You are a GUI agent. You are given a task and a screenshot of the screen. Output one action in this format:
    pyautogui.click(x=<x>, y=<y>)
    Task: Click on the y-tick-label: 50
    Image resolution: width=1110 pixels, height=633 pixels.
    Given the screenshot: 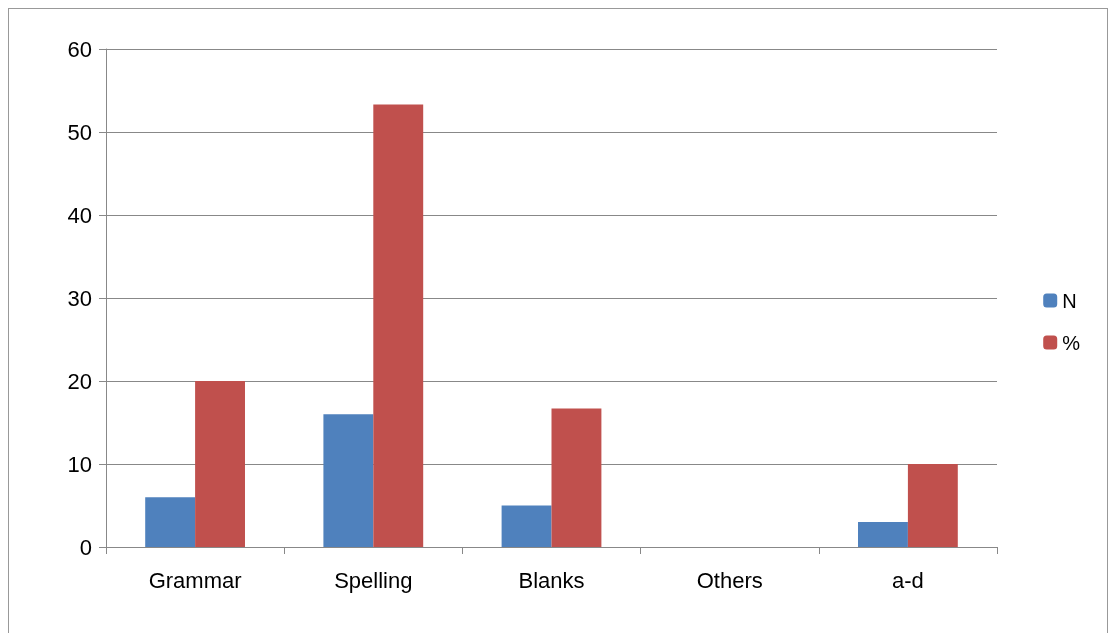 What is the action you would take?
    pyautogui.click(x=79, y=132)
    